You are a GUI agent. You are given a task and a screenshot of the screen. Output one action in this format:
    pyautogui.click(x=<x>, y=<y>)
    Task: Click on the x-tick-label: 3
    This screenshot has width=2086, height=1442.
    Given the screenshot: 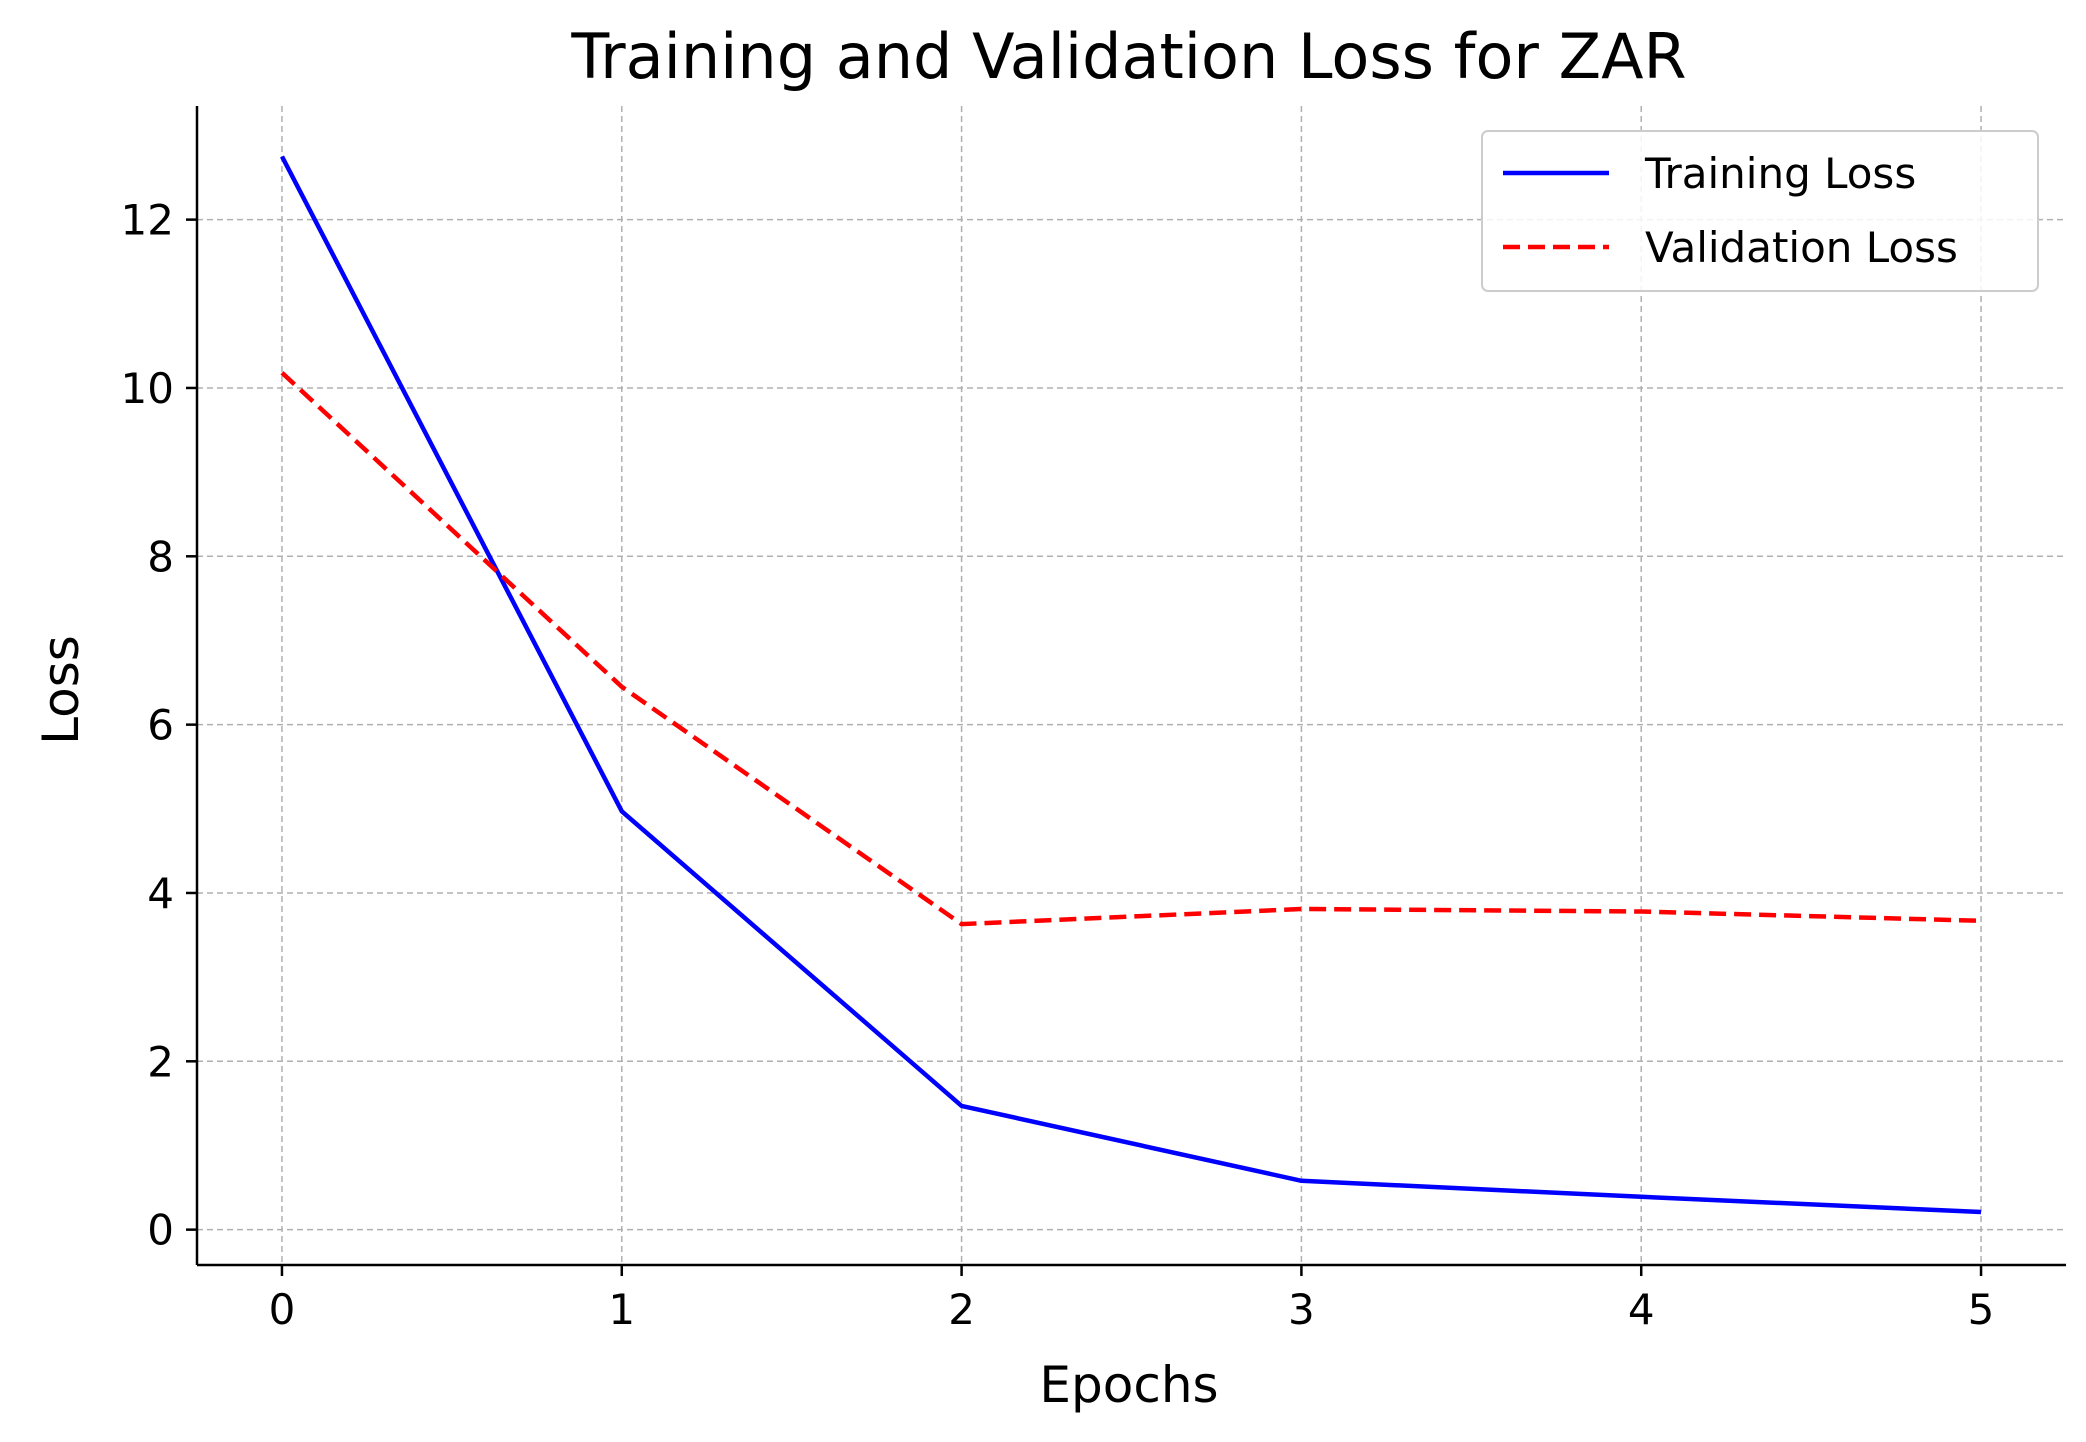 What is the action you would take?
    pyautogui.click(x=1301, y=1309)
    